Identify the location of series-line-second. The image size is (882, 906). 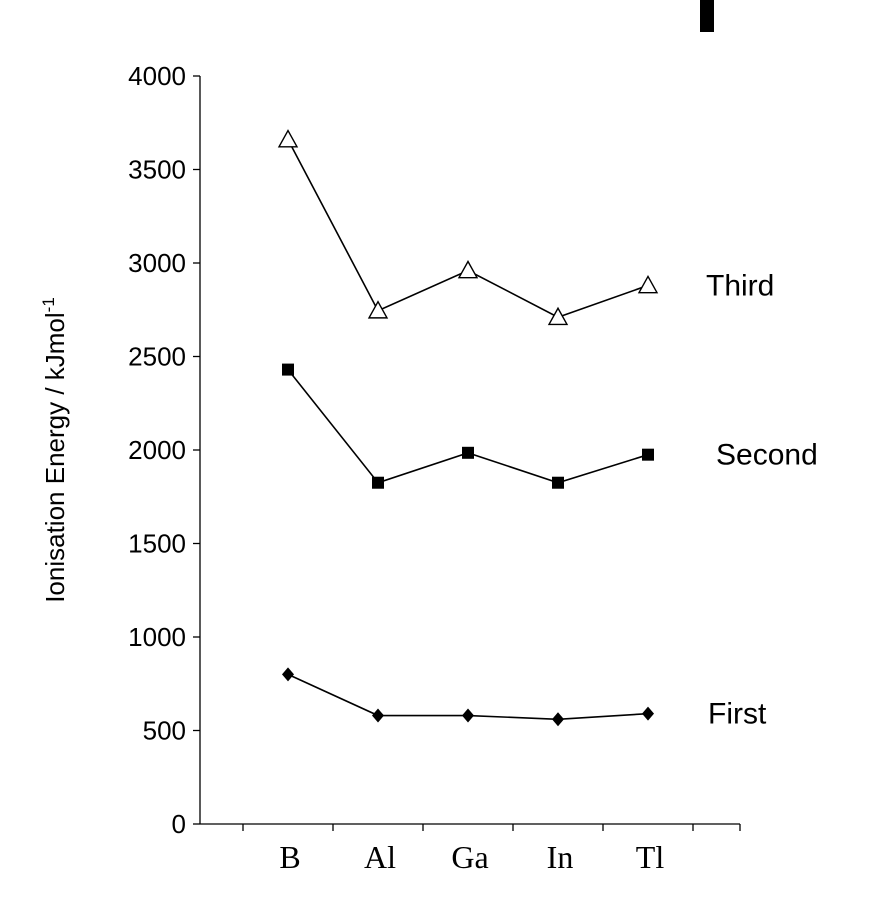
(468, 426).